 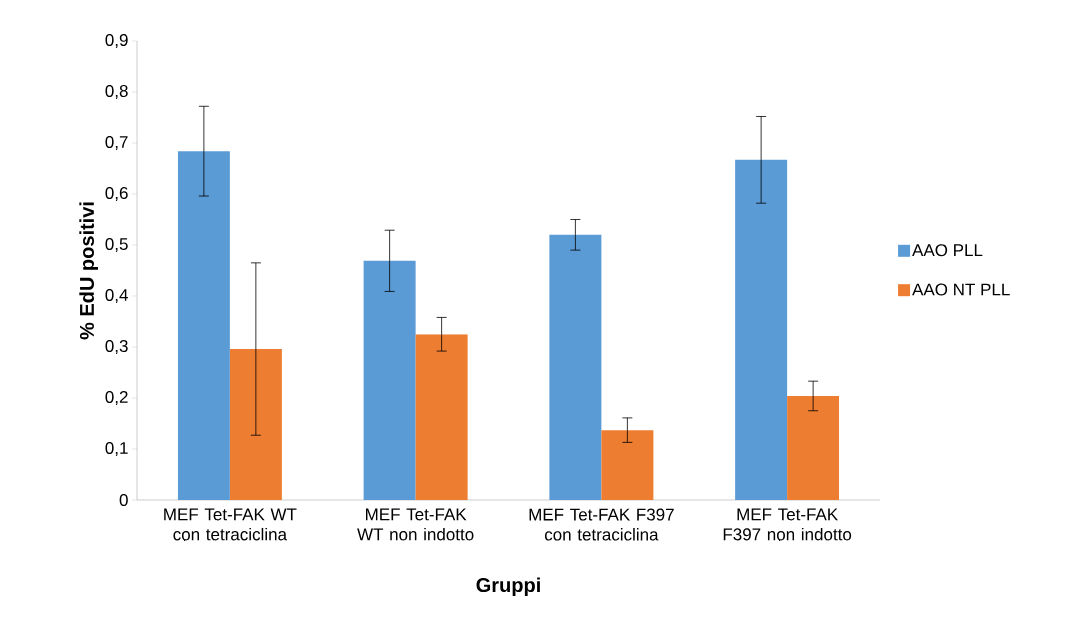 What do you see at coordinates (116, 398) in the screenshot?
I see `y-tick-label: 0,2` at bounding box center [116, 398].